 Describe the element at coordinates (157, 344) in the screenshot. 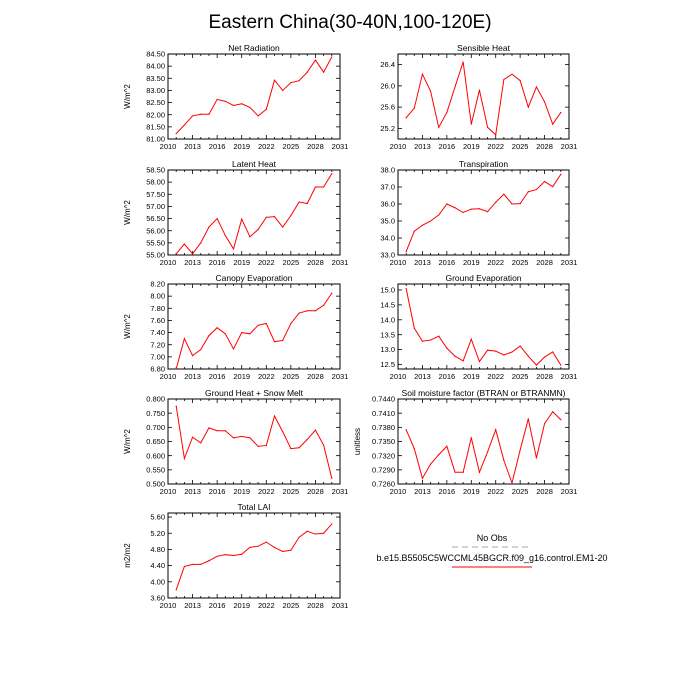

I see `y-tick-label: 7.20` at that location.